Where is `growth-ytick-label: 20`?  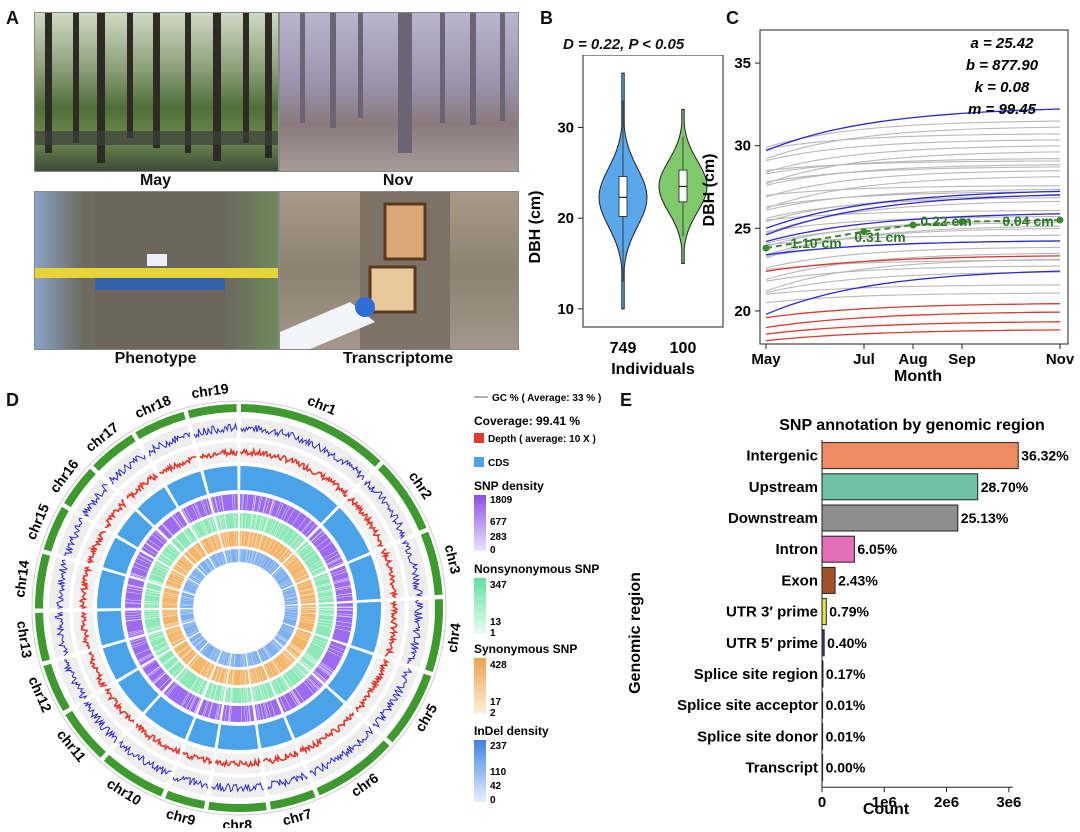
growth-ytick-label: 20 is located at coordinates (742, 311).